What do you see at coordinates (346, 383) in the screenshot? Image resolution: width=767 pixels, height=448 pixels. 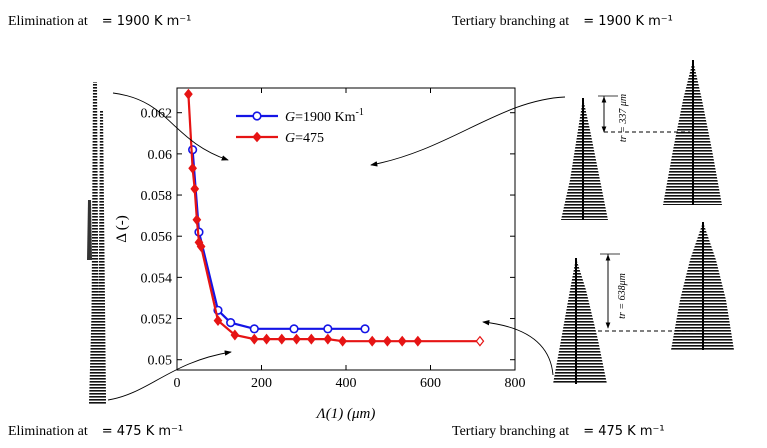 I see `x-tick-label: 400` at bounding box center [346, 383].